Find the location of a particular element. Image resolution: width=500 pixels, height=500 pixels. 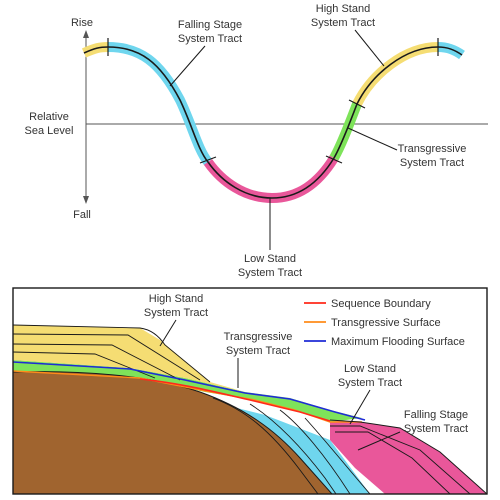

leader-high-stand is located at coordinates (369, 48).